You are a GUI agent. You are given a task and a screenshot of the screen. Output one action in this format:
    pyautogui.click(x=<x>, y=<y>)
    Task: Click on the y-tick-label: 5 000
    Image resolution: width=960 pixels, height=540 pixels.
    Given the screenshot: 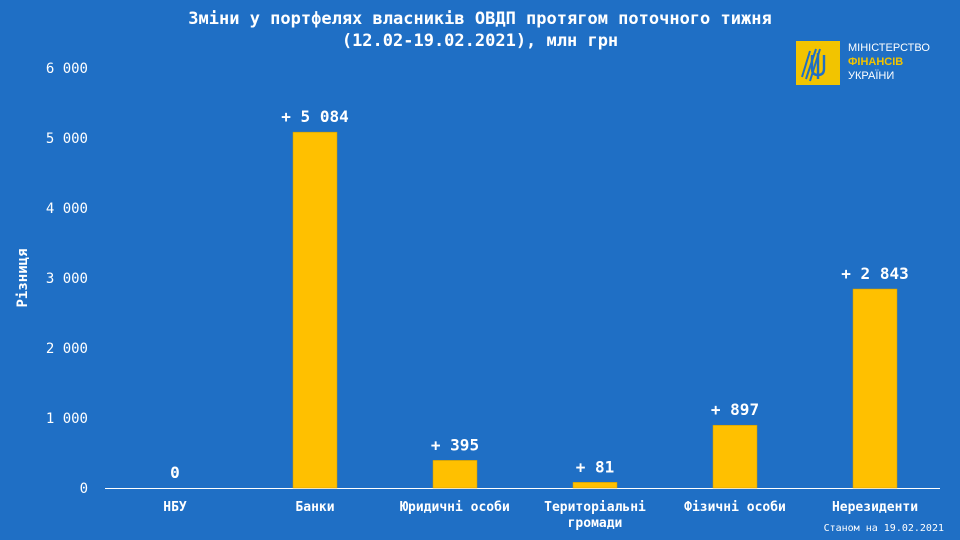 What is the action you would take?
    pyautogui.click(x=67, y=139)
    